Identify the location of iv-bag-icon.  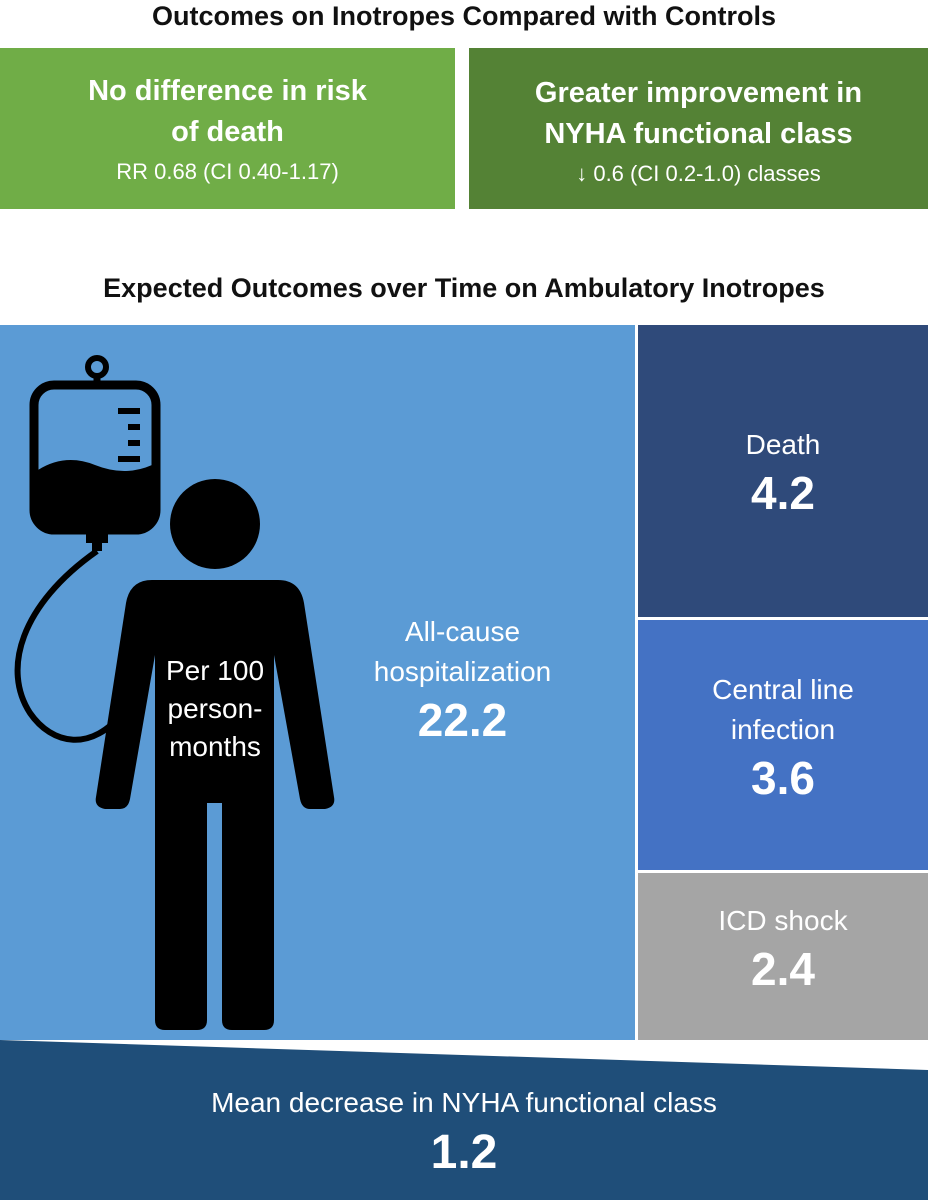
(95, 453).